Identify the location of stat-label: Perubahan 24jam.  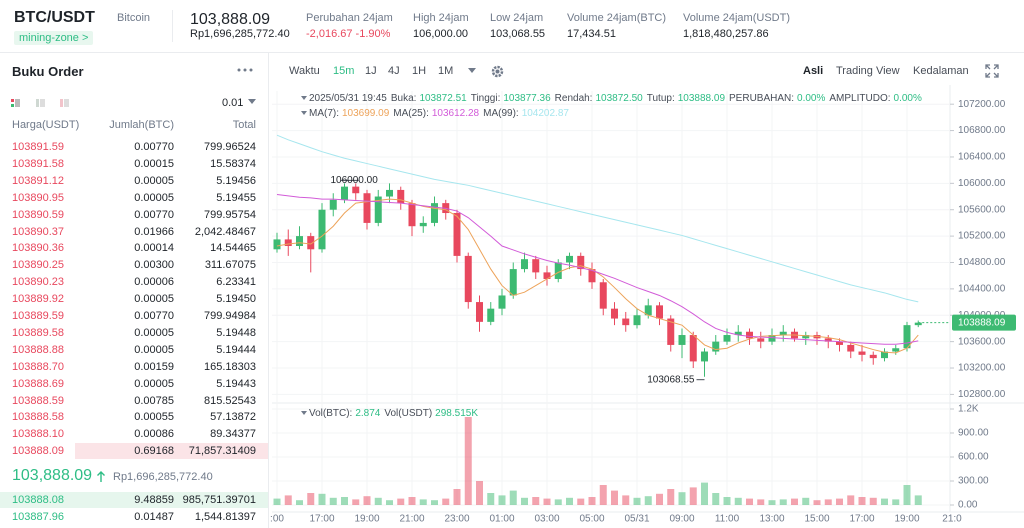
(349, 18).